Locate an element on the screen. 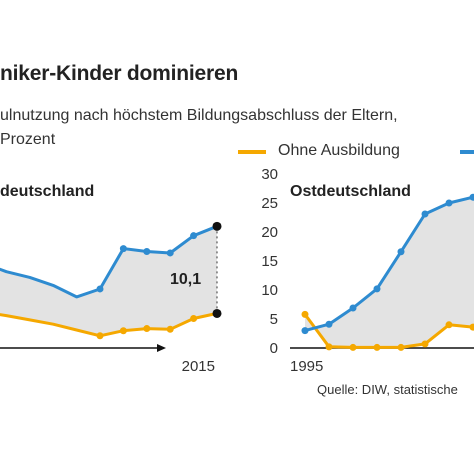  legend-swatch-orange is located at coordinates (252, 152).